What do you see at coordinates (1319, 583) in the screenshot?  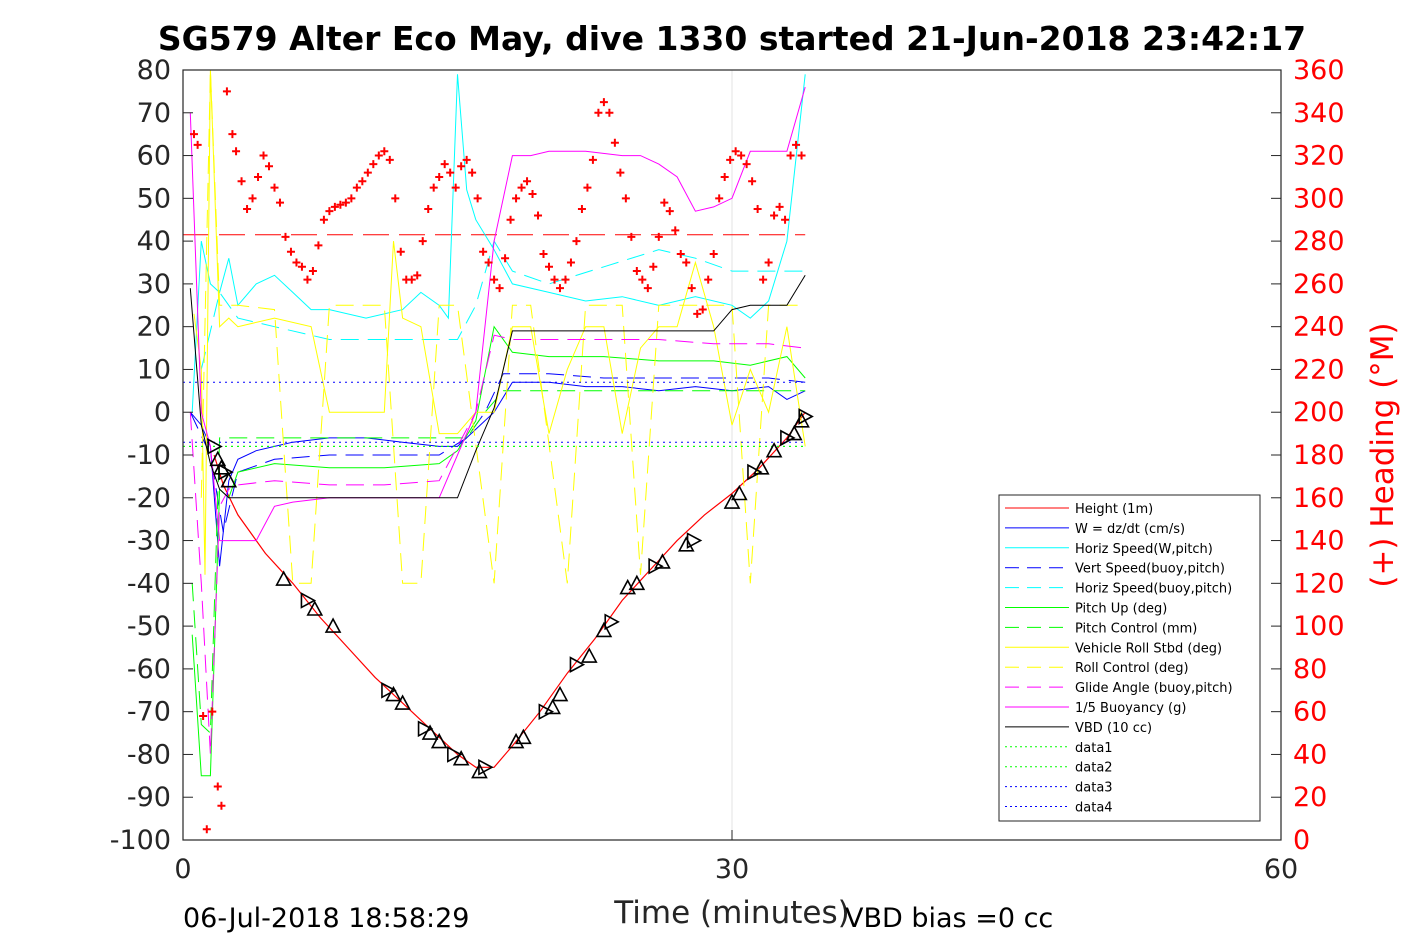 I see `y-right-tick-label: 120` at bounding box center [1319, 583].